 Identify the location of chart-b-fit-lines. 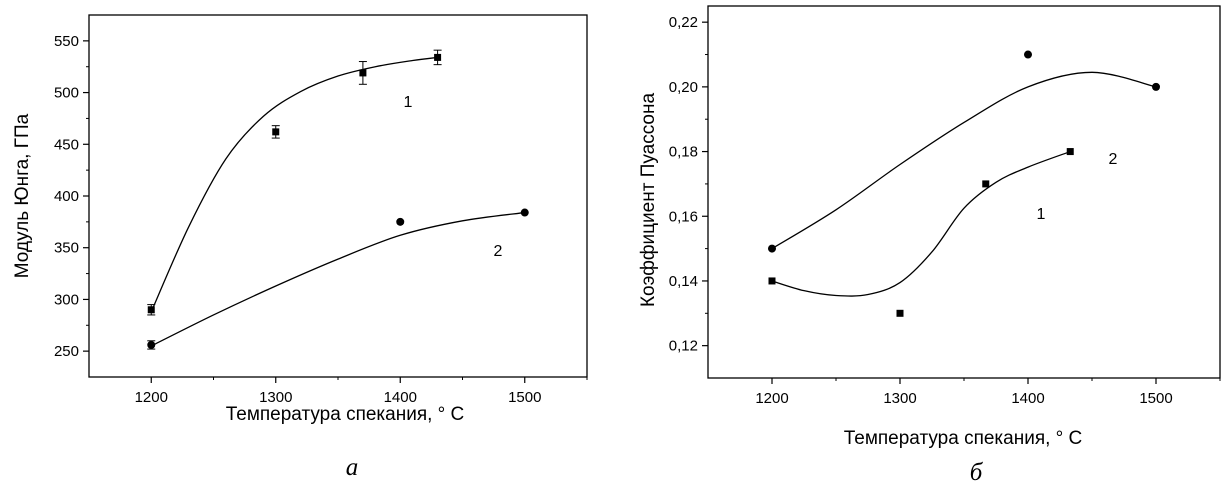
(964, 184).